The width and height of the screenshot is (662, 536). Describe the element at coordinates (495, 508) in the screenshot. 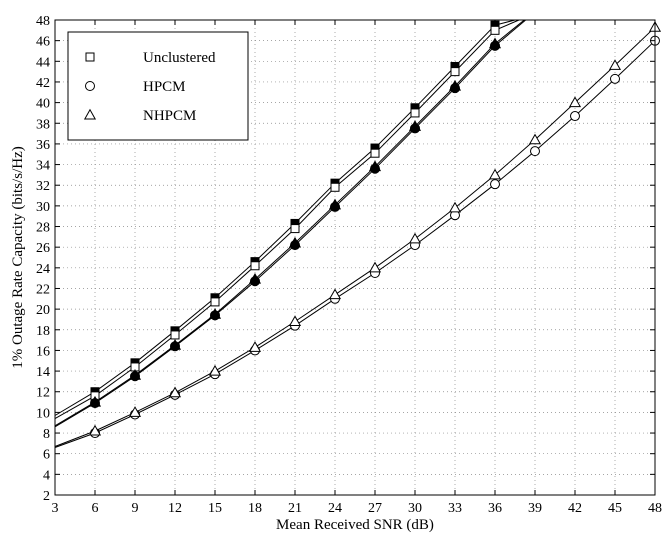

I see `x-tick-label: 36` at that location.